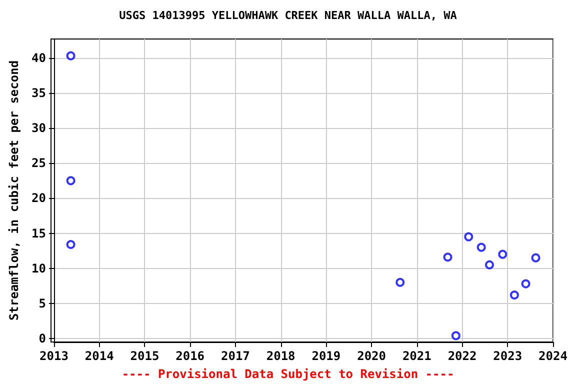 The width and height of the screenshot is (576, 384). I want to click on x-tick-label: 2018, so click(281, 356).